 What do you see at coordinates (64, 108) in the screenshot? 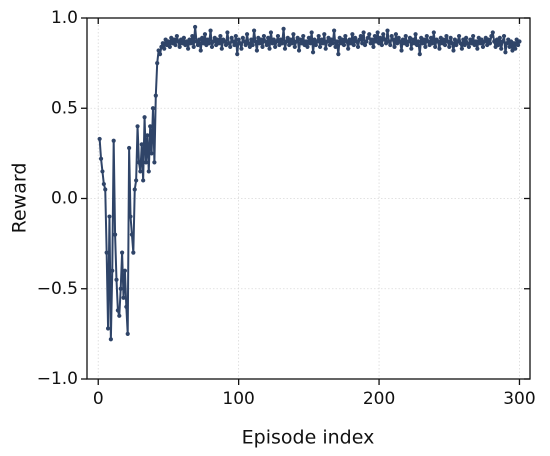
I see `y-tick-label: 0.5` at bounding box center [64, 108].